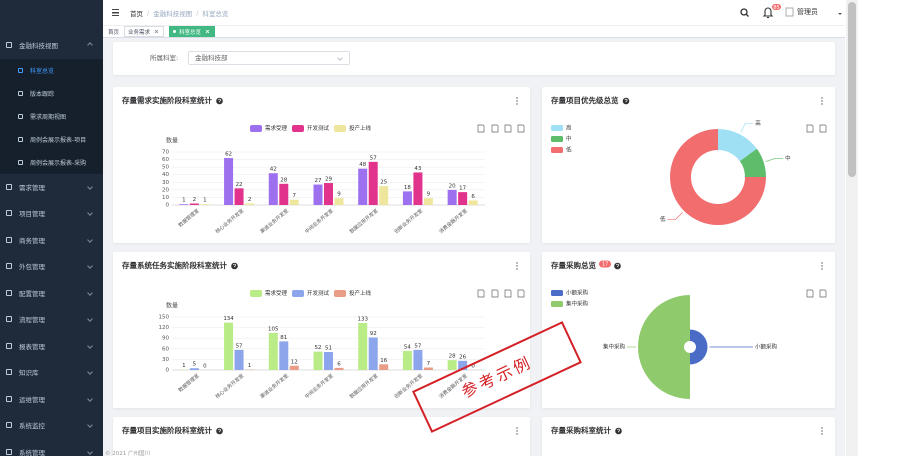 This screenshot has width=909, height=456. I want to click on menu-label: 商务管理, so click(32, 240).